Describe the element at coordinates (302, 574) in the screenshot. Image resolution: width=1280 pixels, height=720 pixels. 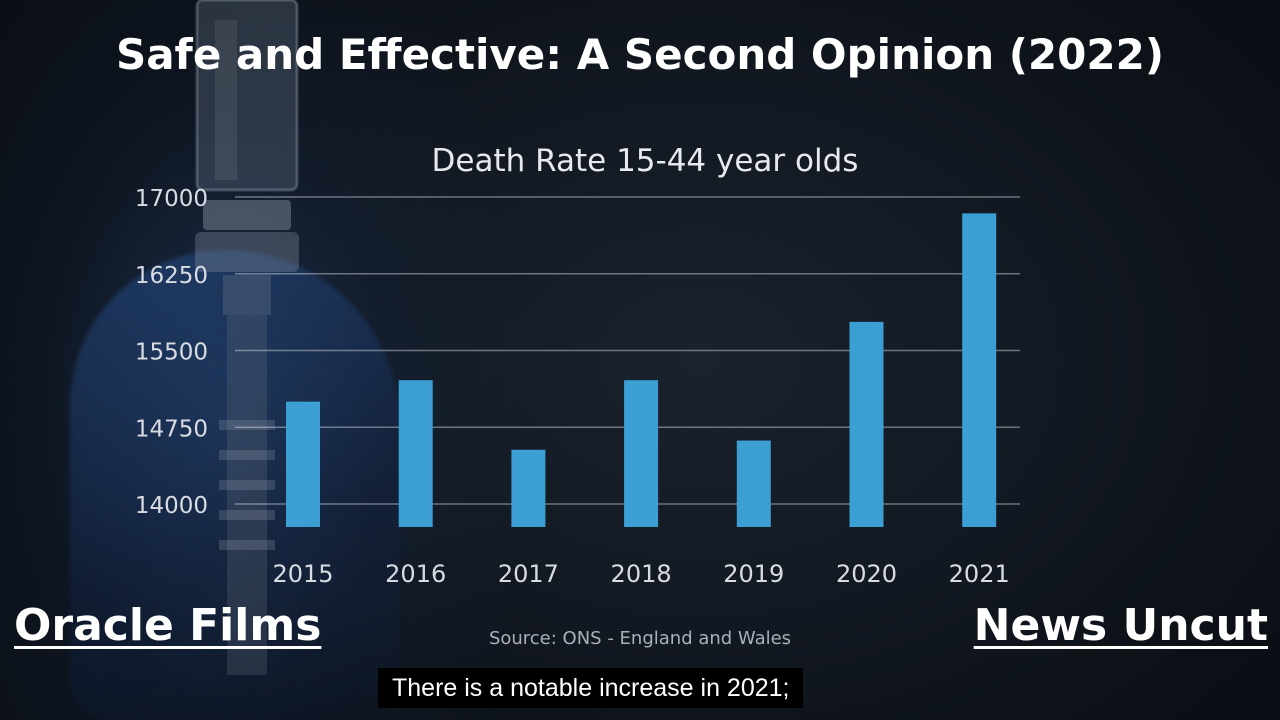
I see `x-tick-label: 2015` at that location.